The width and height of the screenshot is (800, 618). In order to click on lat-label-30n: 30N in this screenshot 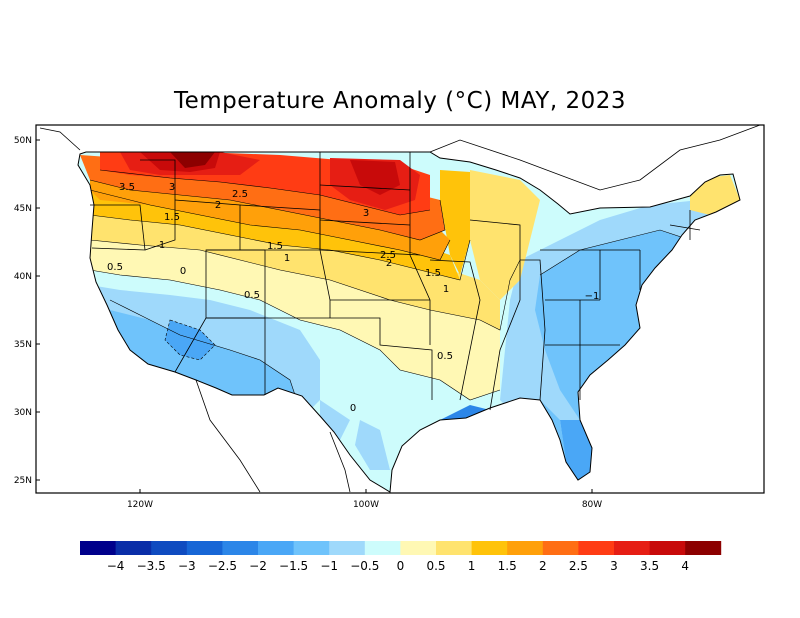, I will do `click(23, 413)`.